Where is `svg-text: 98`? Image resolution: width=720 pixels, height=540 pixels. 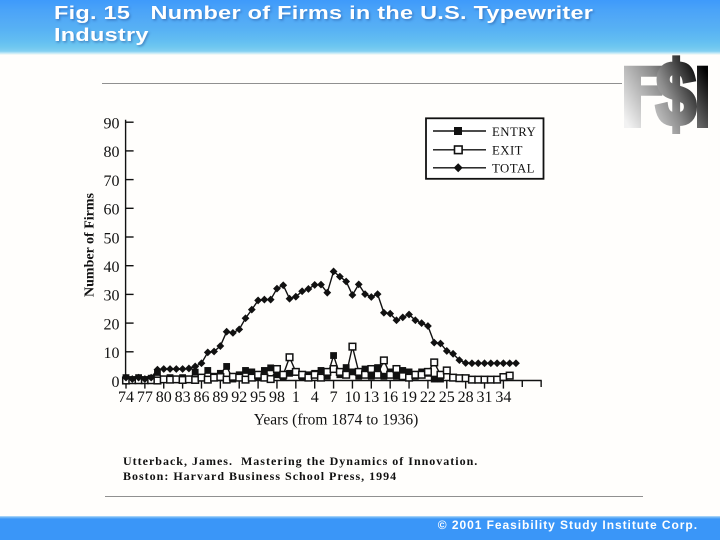
svg-text: 98 is located at coordinates (277, 397).